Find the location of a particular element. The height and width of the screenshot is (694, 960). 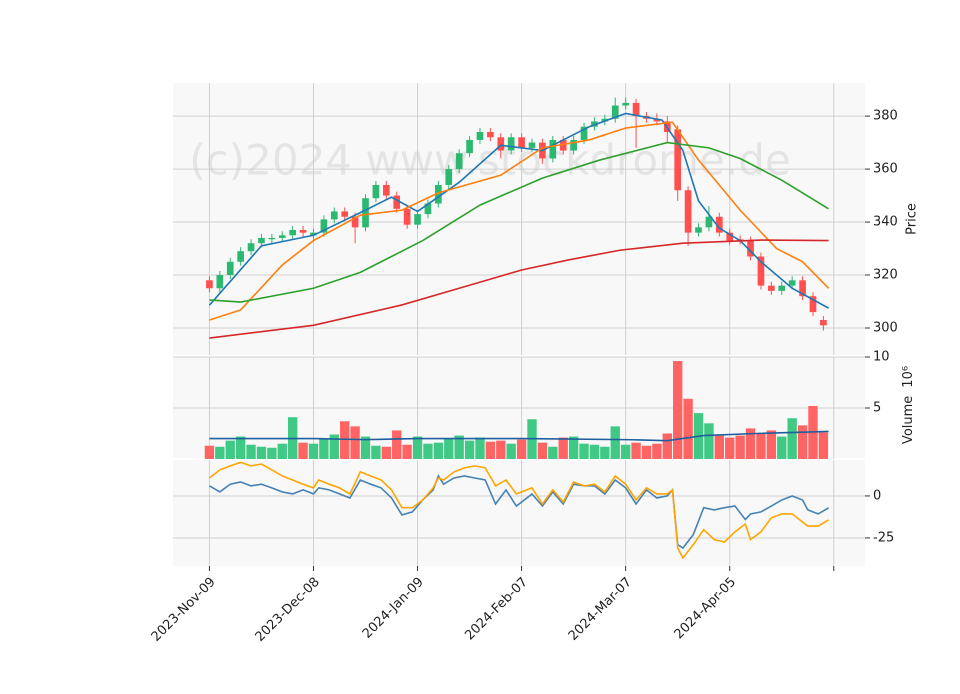

x-tick-label: 2023-Nov-09 is located at coordinates (184, 610).